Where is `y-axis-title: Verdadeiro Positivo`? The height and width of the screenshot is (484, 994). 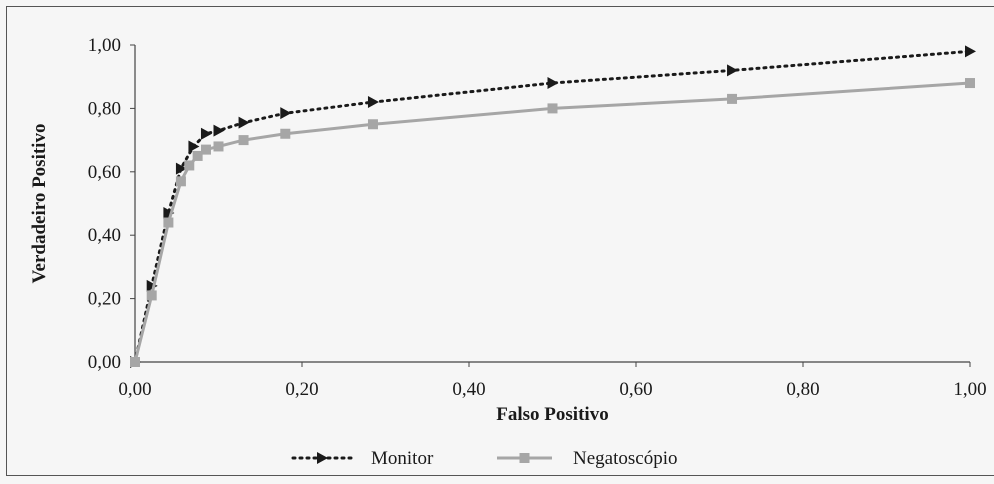
y-axis-title: Verdadeiro Positivo is located at coordinates (39, 204).